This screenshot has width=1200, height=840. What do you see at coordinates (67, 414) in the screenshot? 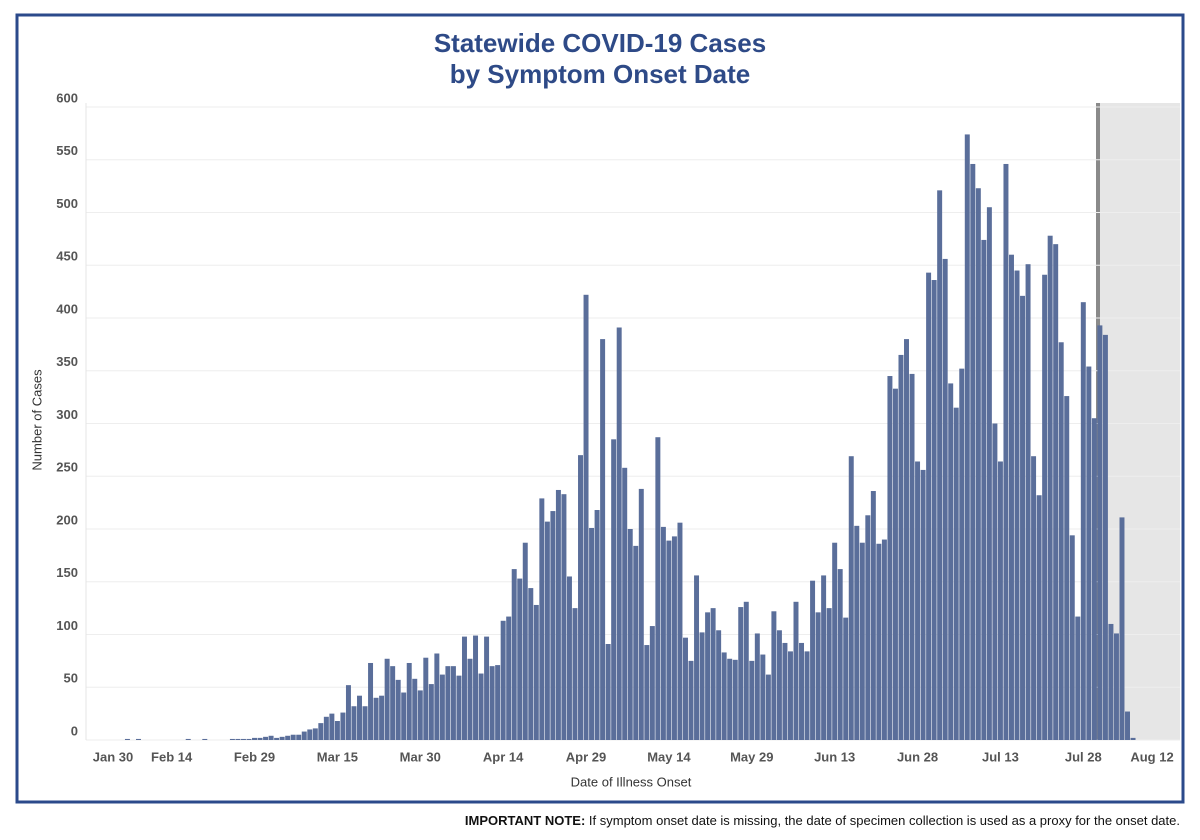
I see `y-tick-label: 300` at bounding box center [67, 414].